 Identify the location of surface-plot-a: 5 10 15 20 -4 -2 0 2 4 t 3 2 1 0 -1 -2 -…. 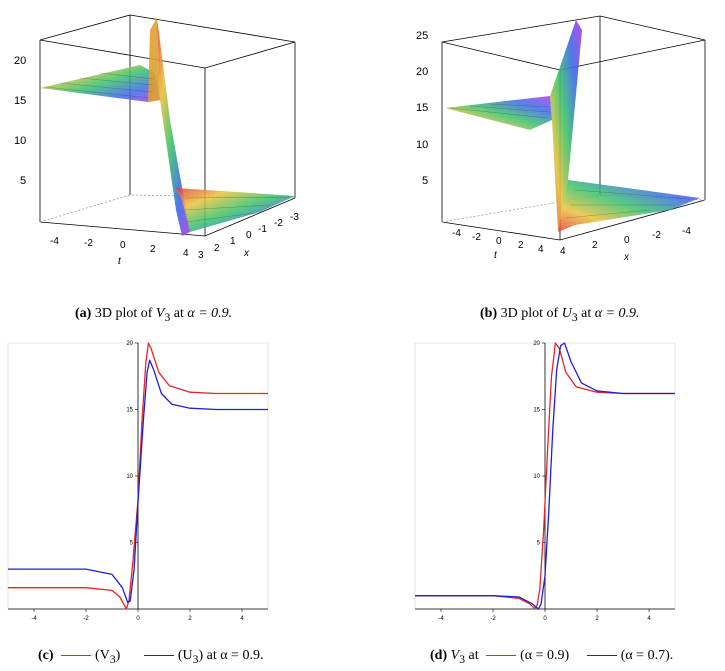
(156, 140).